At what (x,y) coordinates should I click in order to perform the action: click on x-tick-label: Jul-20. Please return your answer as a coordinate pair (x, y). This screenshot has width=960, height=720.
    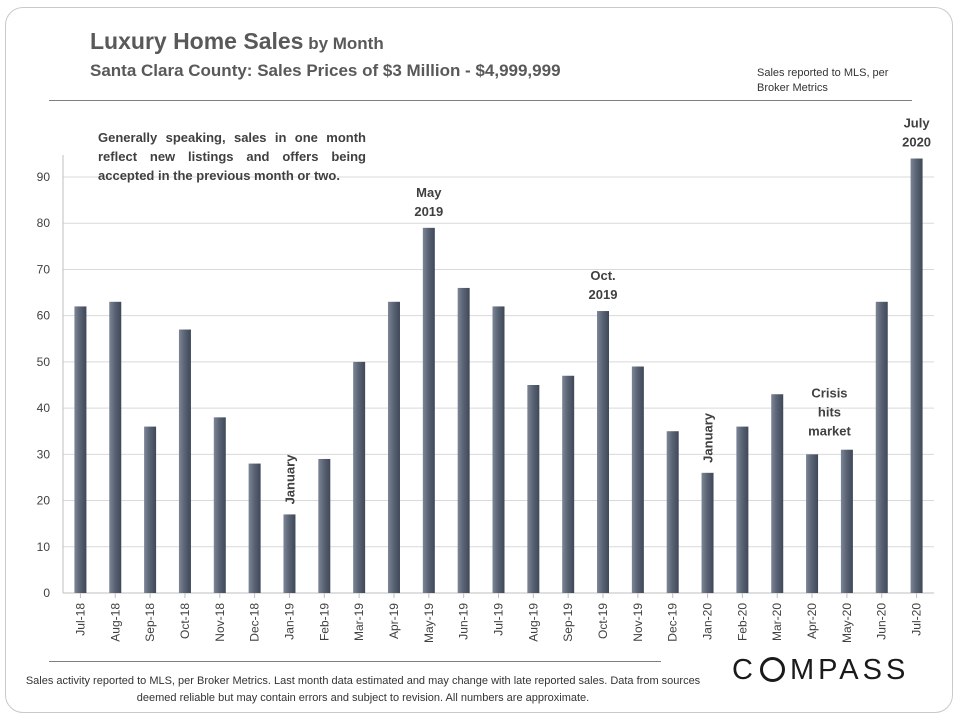
    Looking at the image, I should click on (917, 619).